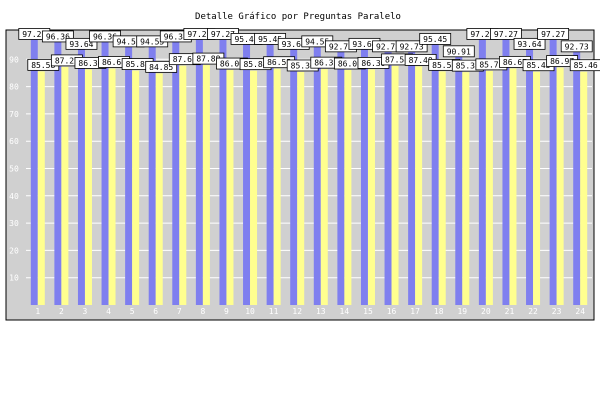  Describe the element at coordinates (397, 59) in the screenshot. I see `svg-text: 87.58` at that location.